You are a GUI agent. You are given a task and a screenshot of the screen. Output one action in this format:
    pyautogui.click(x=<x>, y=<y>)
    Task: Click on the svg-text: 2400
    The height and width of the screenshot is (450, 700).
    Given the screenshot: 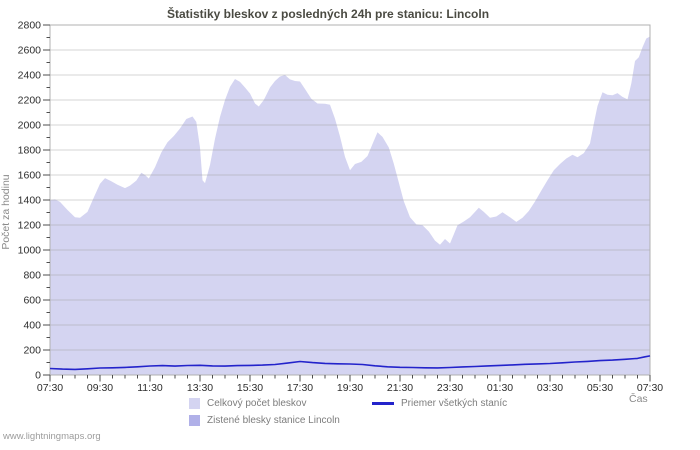 What is the action you would take?
    pyautogui.click(x=30, y=76)
    